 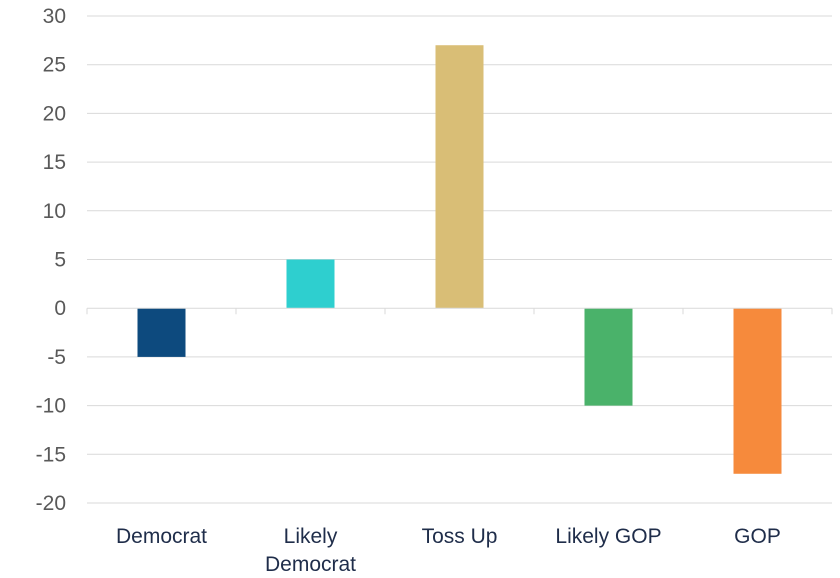 I want to click on y-tick-label: -20, so click(x=51, y=503).